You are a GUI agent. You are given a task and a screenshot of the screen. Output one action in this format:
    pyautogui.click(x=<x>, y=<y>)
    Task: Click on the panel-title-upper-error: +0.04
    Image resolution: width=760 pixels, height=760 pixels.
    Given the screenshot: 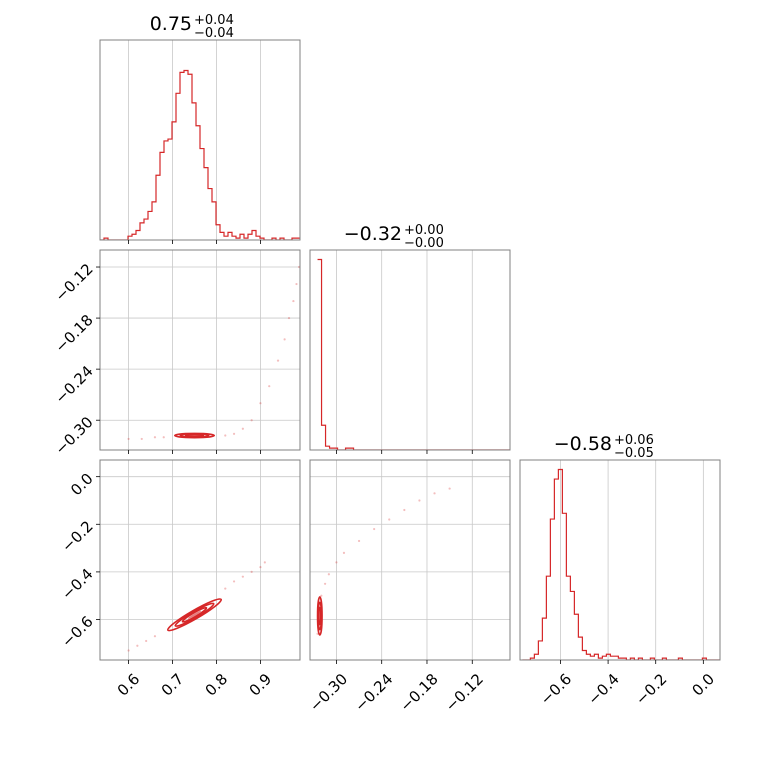 What is the action you would take?
    pyautogui.click(x=214, y=20)
    